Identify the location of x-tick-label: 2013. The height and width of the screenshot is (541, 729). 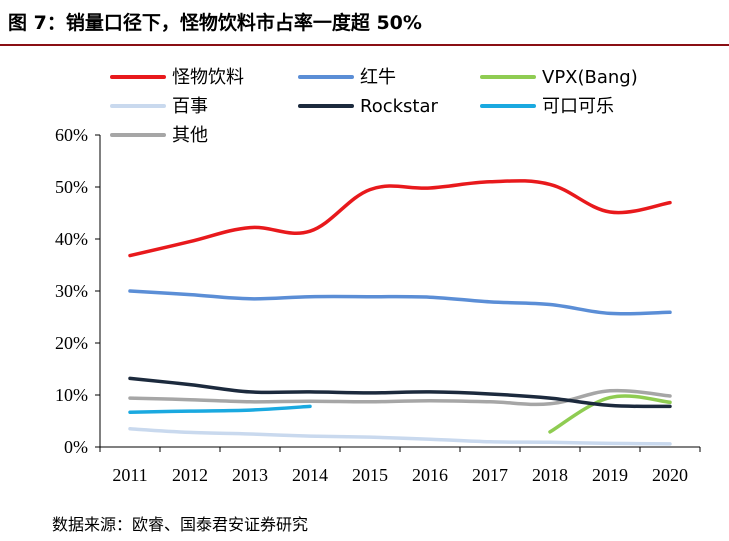
(250, 475).